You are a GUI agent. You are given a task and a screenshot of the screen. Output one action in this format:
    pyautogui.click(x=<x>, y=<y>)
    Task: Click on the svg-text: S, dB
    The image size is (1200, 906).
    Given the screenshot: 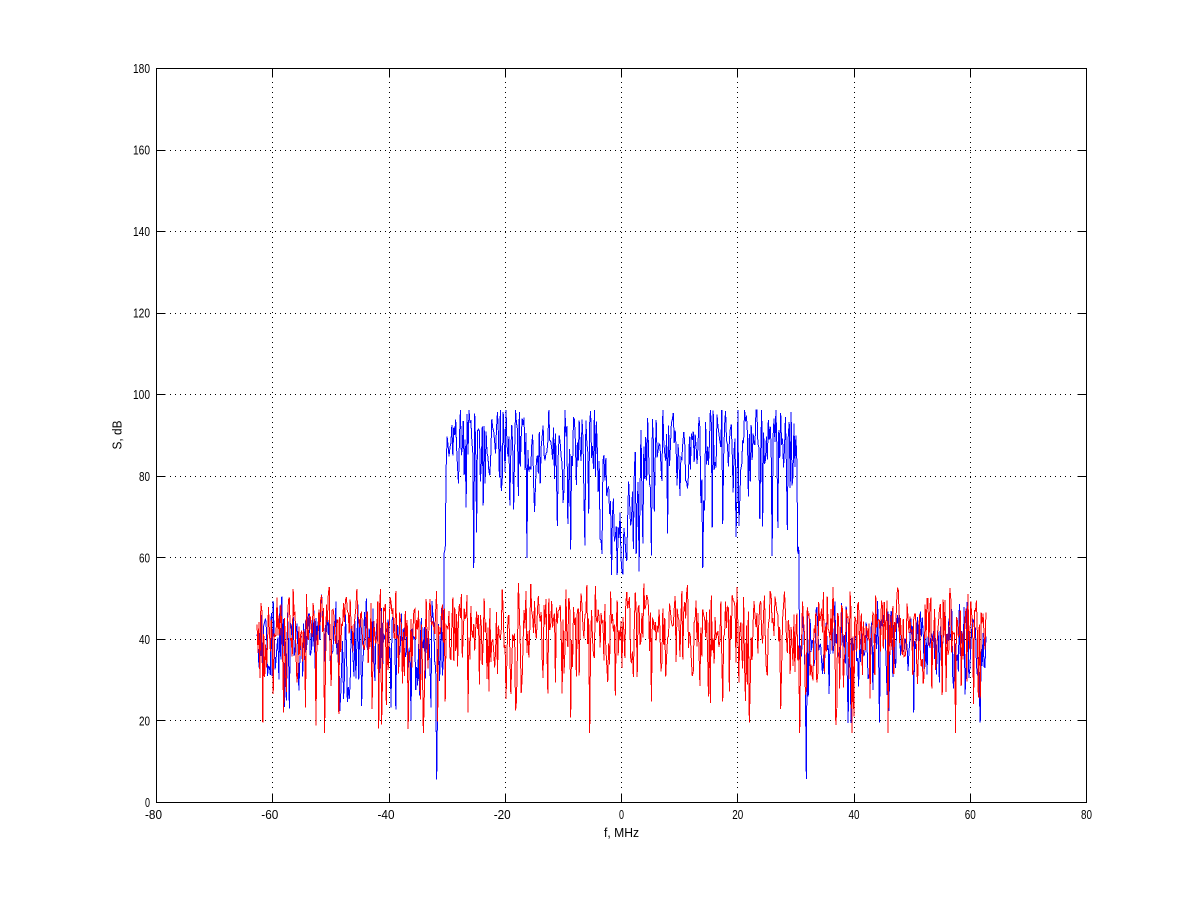 What is the action you would take?
    pyautogui.click(x=118, y=435)
    